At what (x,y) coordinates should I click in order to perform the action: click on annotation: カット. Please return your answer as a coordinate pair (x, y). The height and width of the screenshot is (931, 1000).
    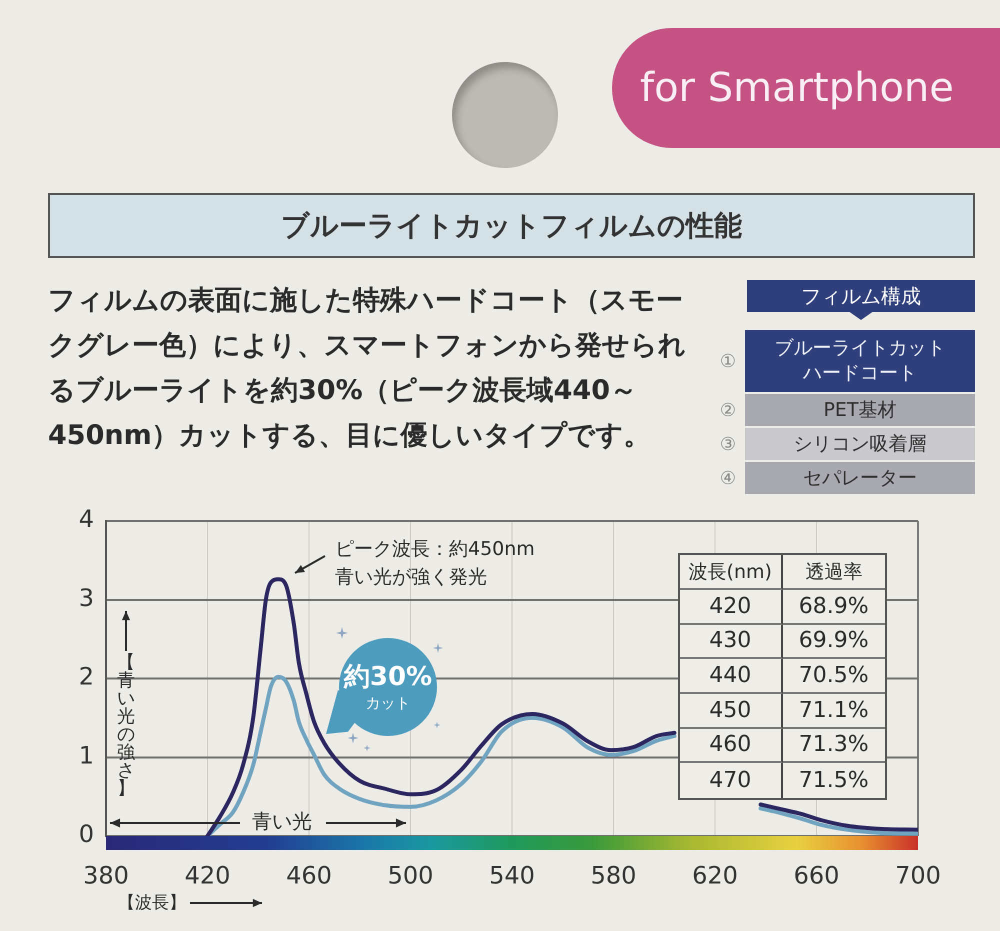
    Looking at the image, I should click on (388, 703).